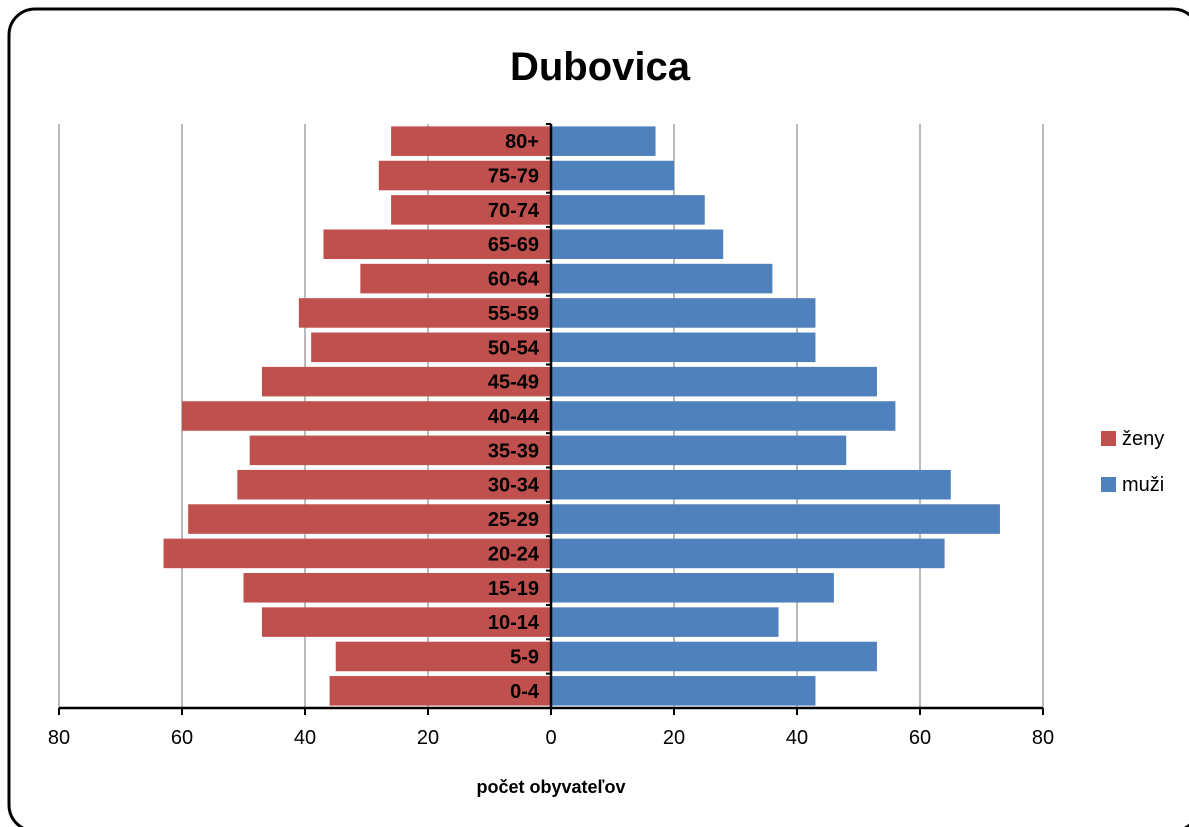  Describe the element at coordinates (600, 67) in the screenshot. I see `chart-title: Dubovica` at that location.